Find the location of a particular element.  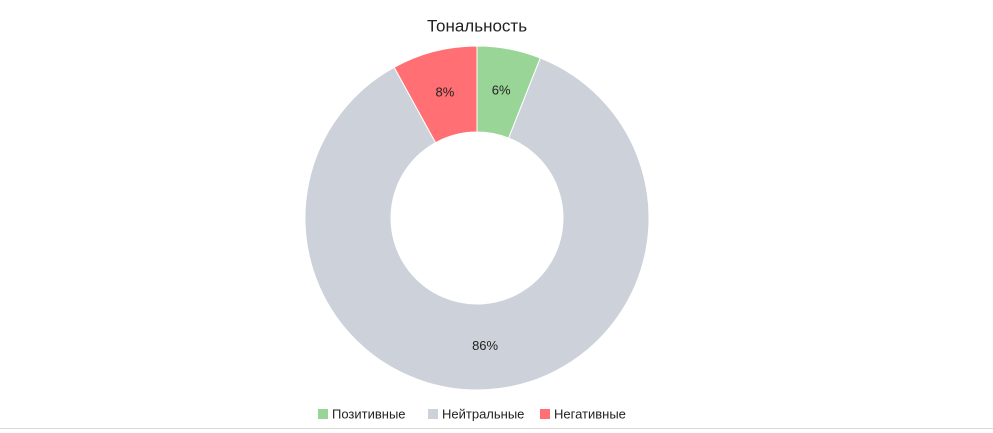

legend-label: Позитивные is located at coordinates (369, 413).